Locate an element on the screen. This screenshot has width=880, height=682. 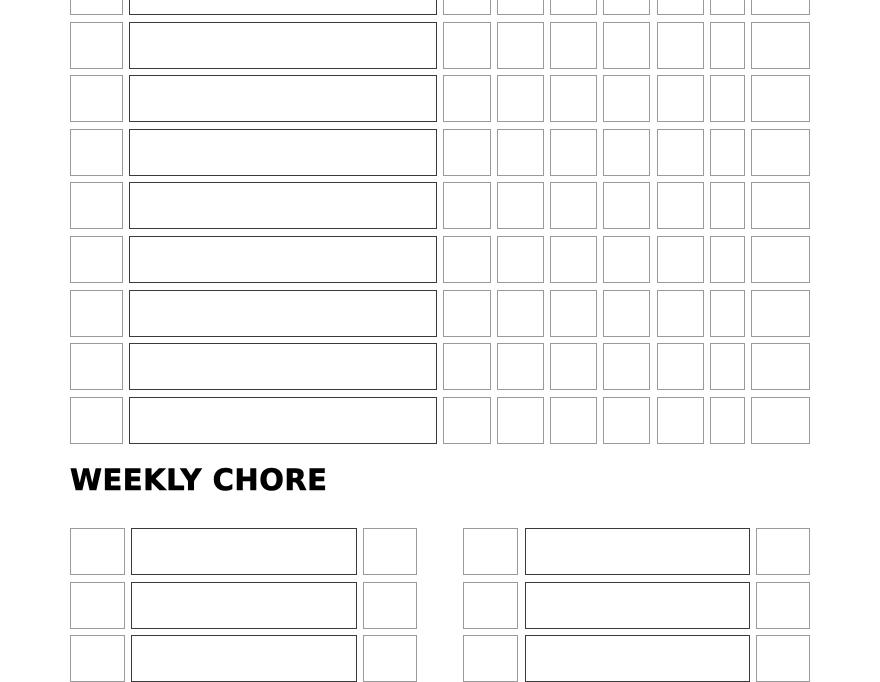
weekly-col-2-row-2-chore-field is located at coordinates (637, 605).